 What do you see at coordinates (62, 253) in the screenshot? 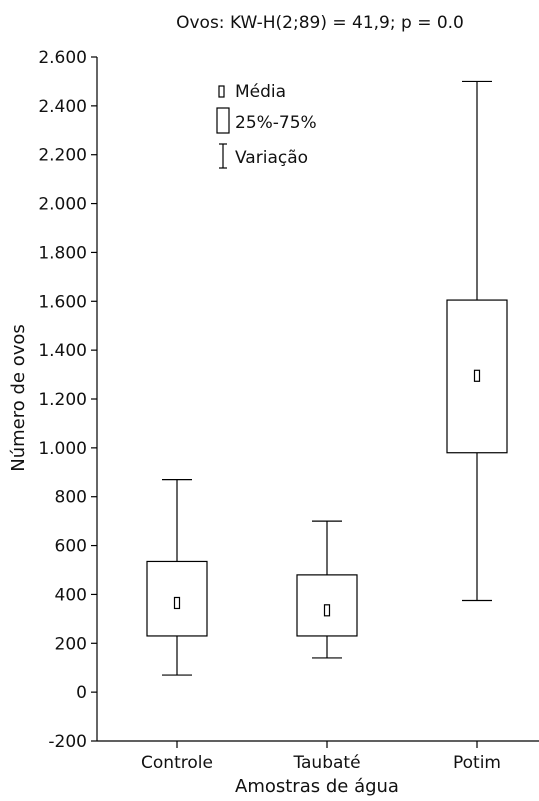
I see `y-tick-label: 1.800` at bounding box center [62, 253].